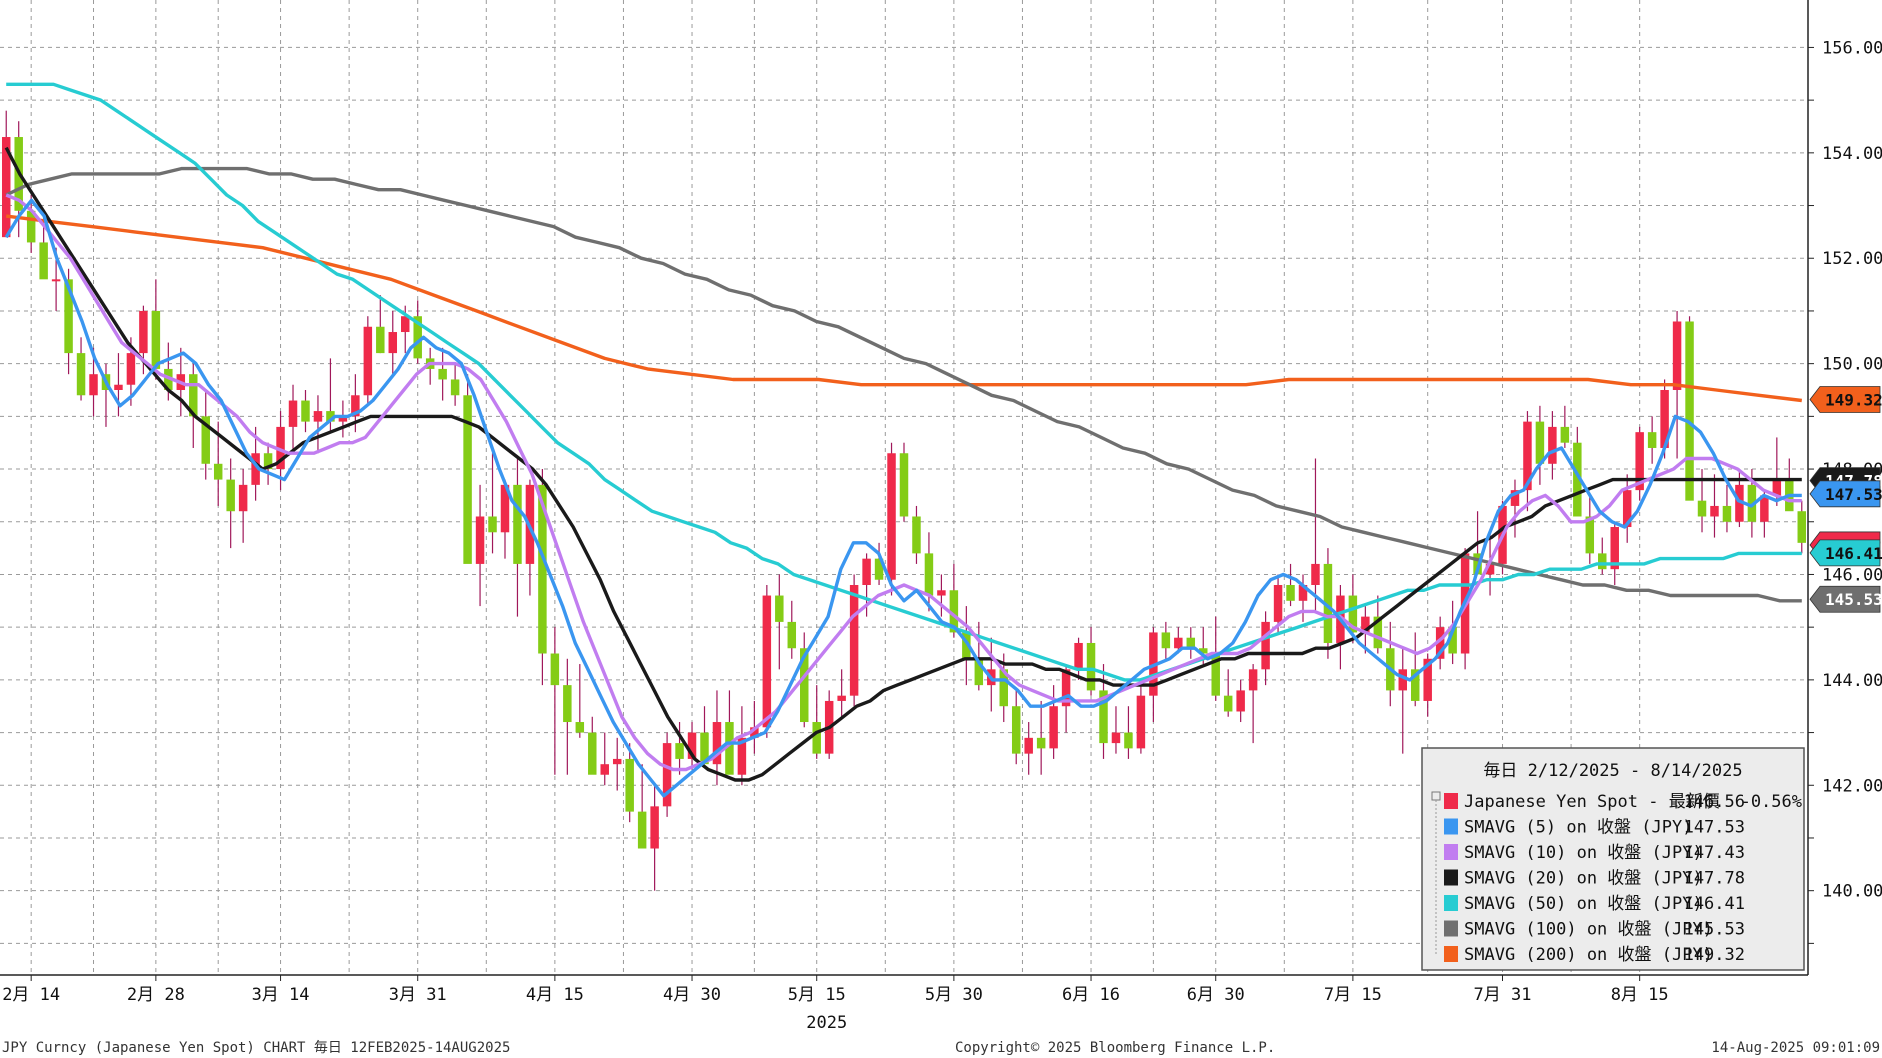 The width and height of the screenshot is (1882, 1058). Describe the element at coordinates (31, 995) in the screenshot. I see `x-tick-label: 2月 14` at that location.